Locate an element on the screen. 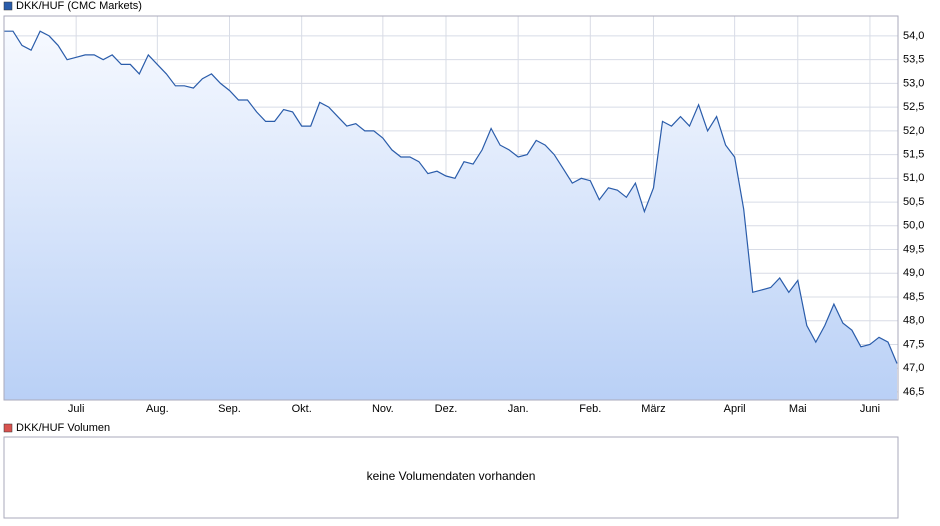  y-tick-label: 48,0 is located at coordinates (913, 321).